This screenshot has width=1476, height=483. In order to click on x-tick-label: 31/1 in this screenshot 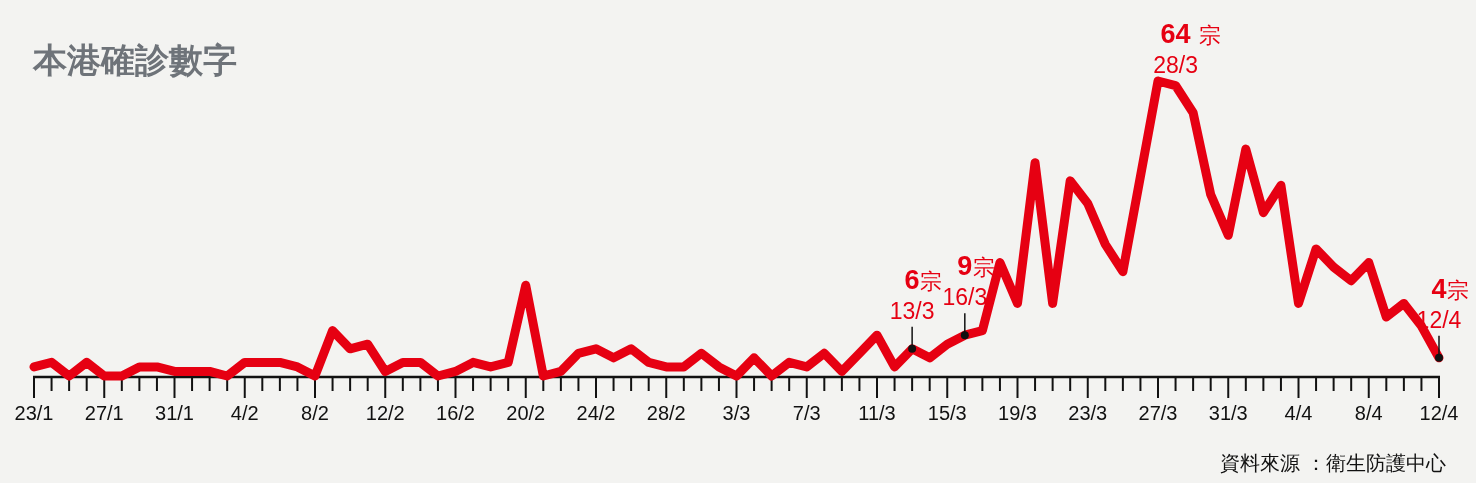, I will do `click(174, 413)`.